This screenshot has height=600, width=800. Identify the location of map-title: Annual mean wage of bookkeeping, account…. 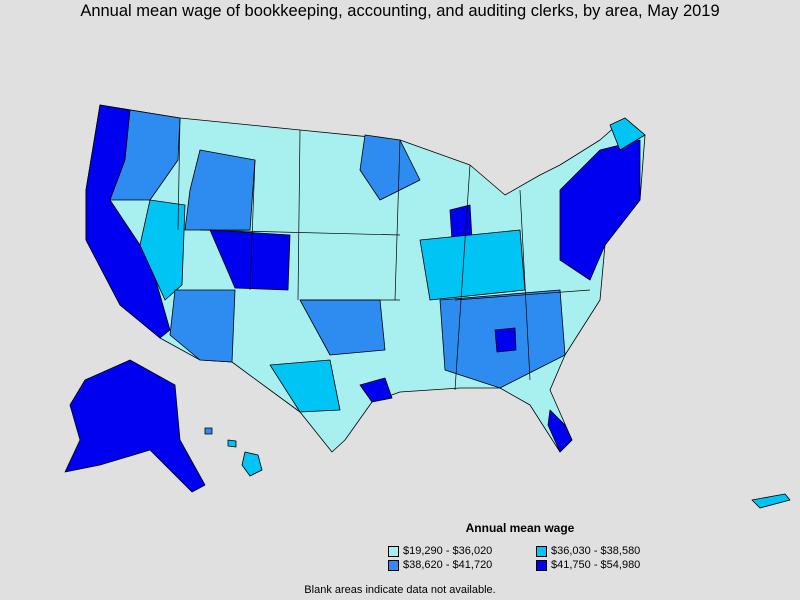
(400, 11).